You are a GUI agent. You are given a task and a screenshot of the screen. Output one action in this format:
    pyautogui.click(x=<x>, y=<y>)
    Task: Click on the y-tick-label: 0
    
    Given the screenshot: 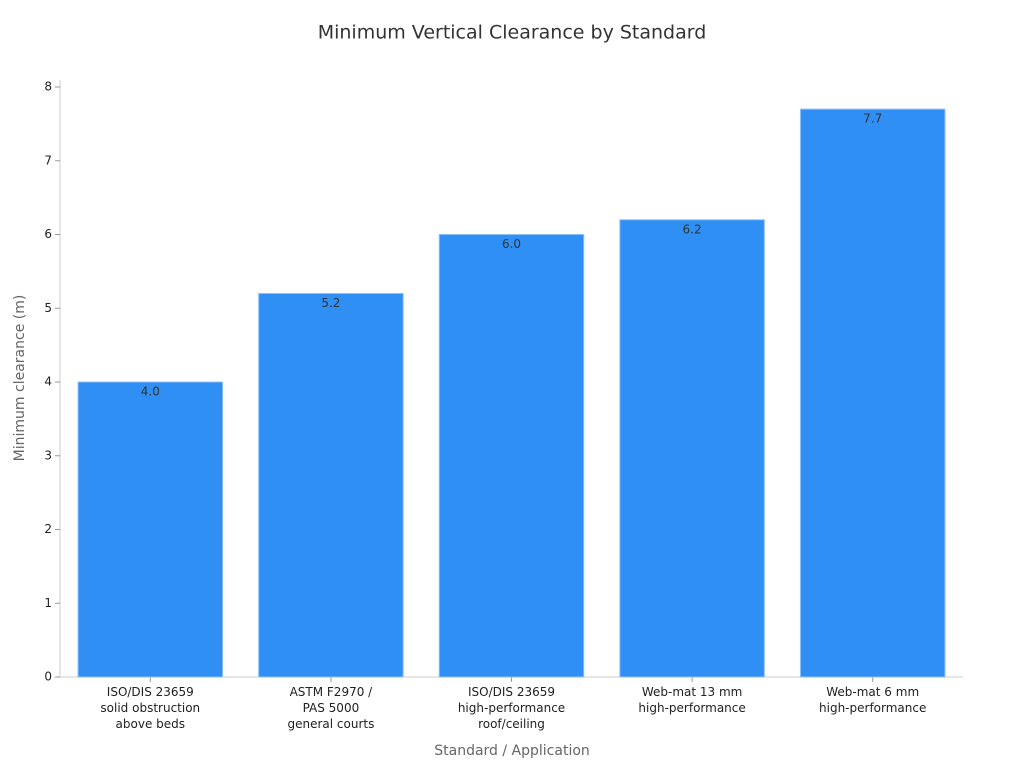 What is the action you would take?
    pyautogui.click(x=48, y=677)
    